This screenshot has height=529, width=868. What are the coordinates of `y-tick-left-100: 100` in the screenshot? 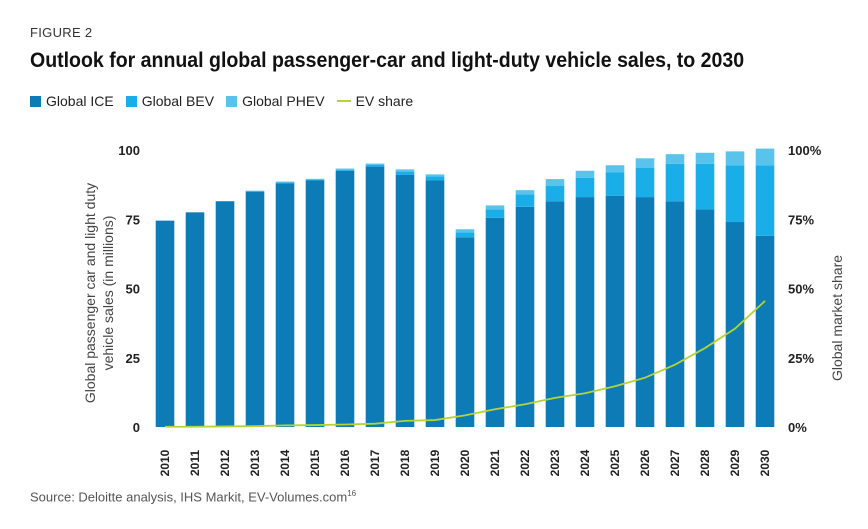 It's located at (129, 150).